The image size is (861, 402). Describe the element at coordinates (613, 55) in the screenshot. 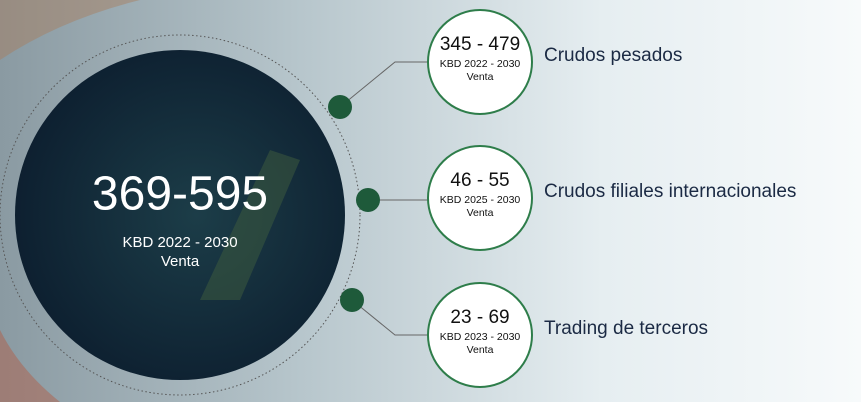

I see `item-name: Crudos pesados` at that location.